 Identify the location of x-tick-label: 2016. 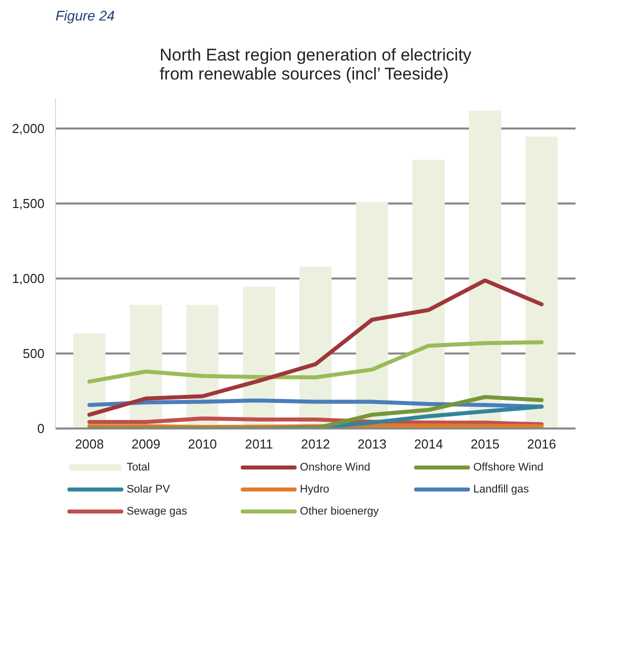
(541, 444).